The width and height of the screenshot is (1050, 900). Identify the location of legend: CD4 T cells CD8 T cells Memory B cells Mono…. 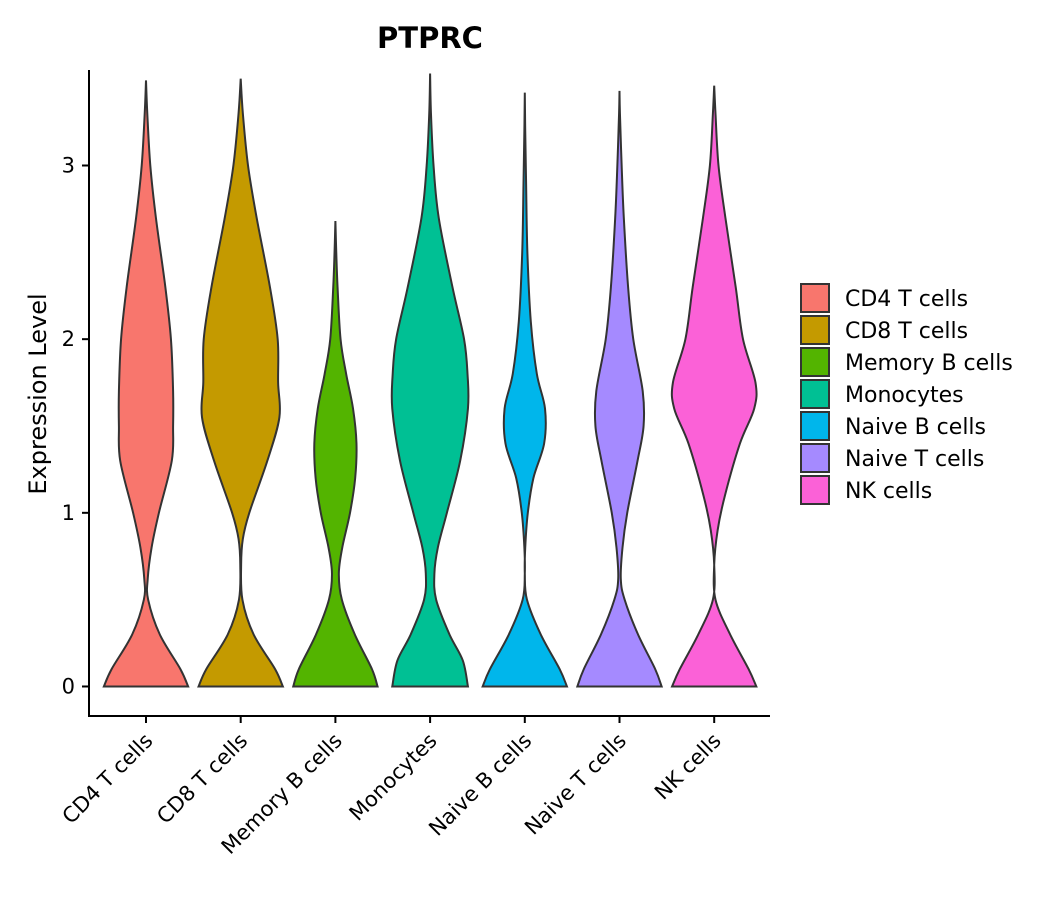
(906, 394).